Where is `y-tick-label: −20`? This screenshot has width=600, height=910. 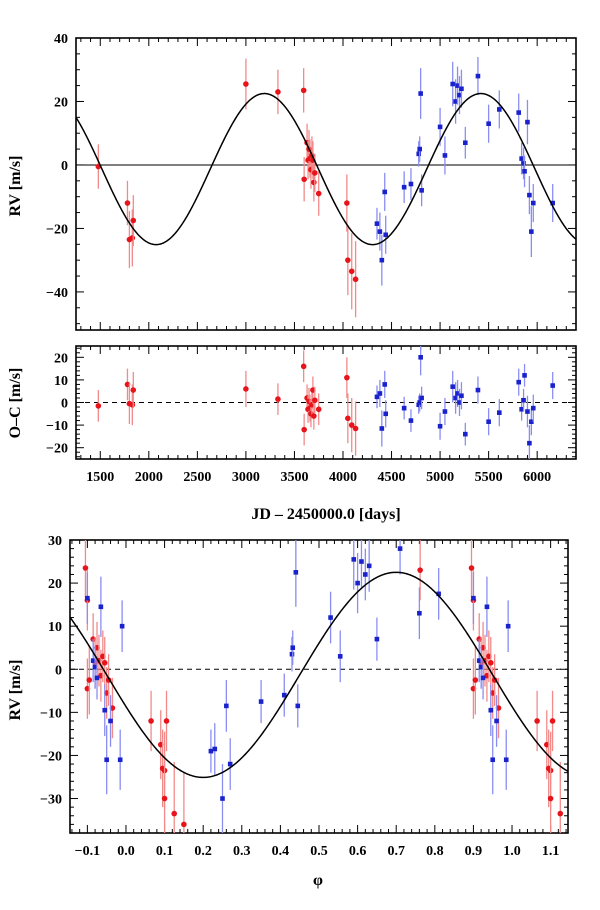 y-tick-label: −20 is located at coordinates (57, 449).